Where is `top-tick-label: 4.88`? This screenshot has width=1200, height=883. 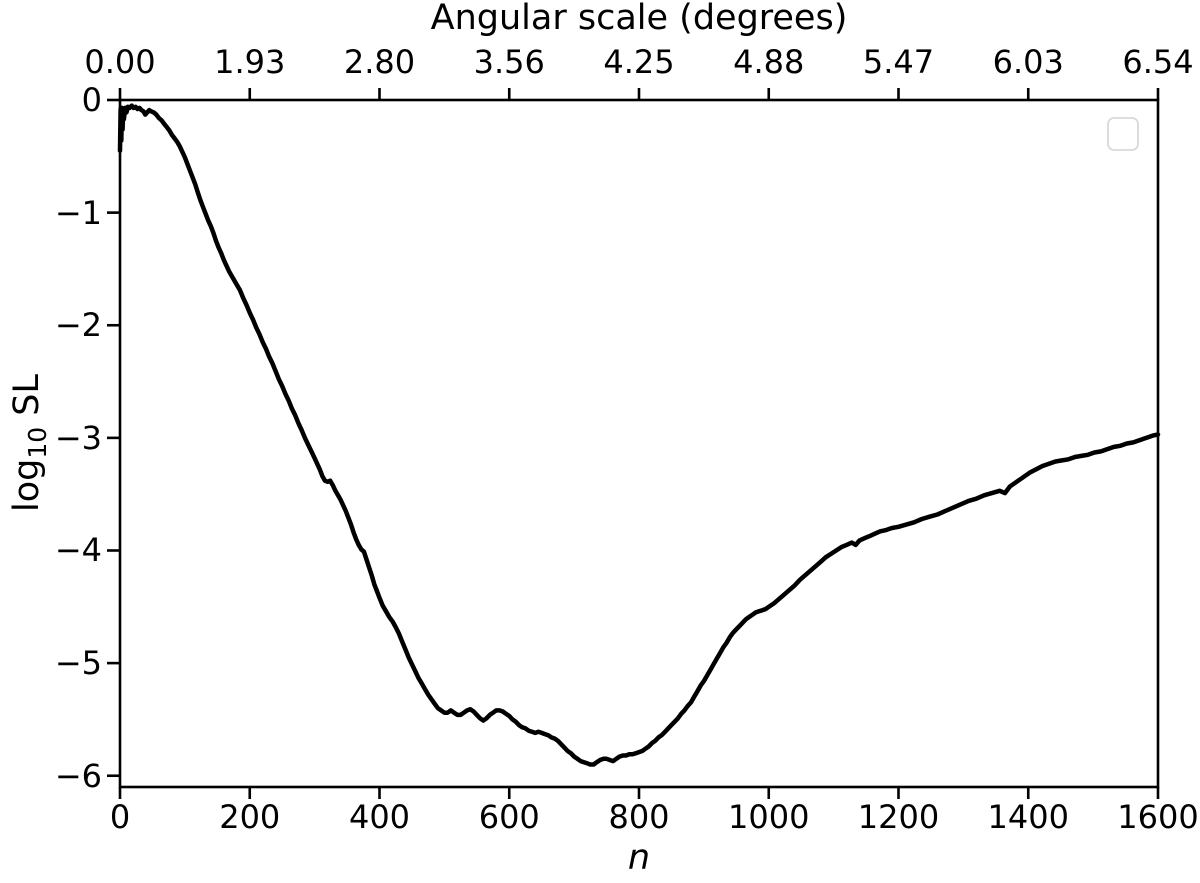 top-tick-label: 4.88 is located at coordinates (769, 62).